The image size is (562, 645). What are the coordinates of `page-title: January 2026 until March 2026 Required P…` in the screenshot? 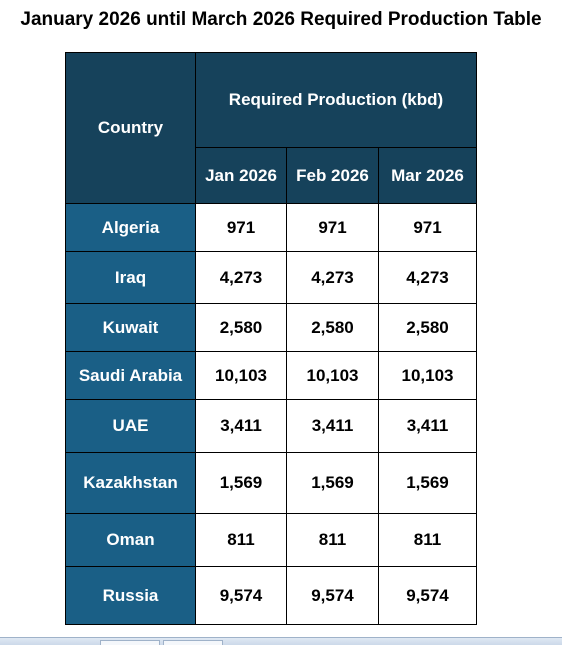 It's located at (281, 19).